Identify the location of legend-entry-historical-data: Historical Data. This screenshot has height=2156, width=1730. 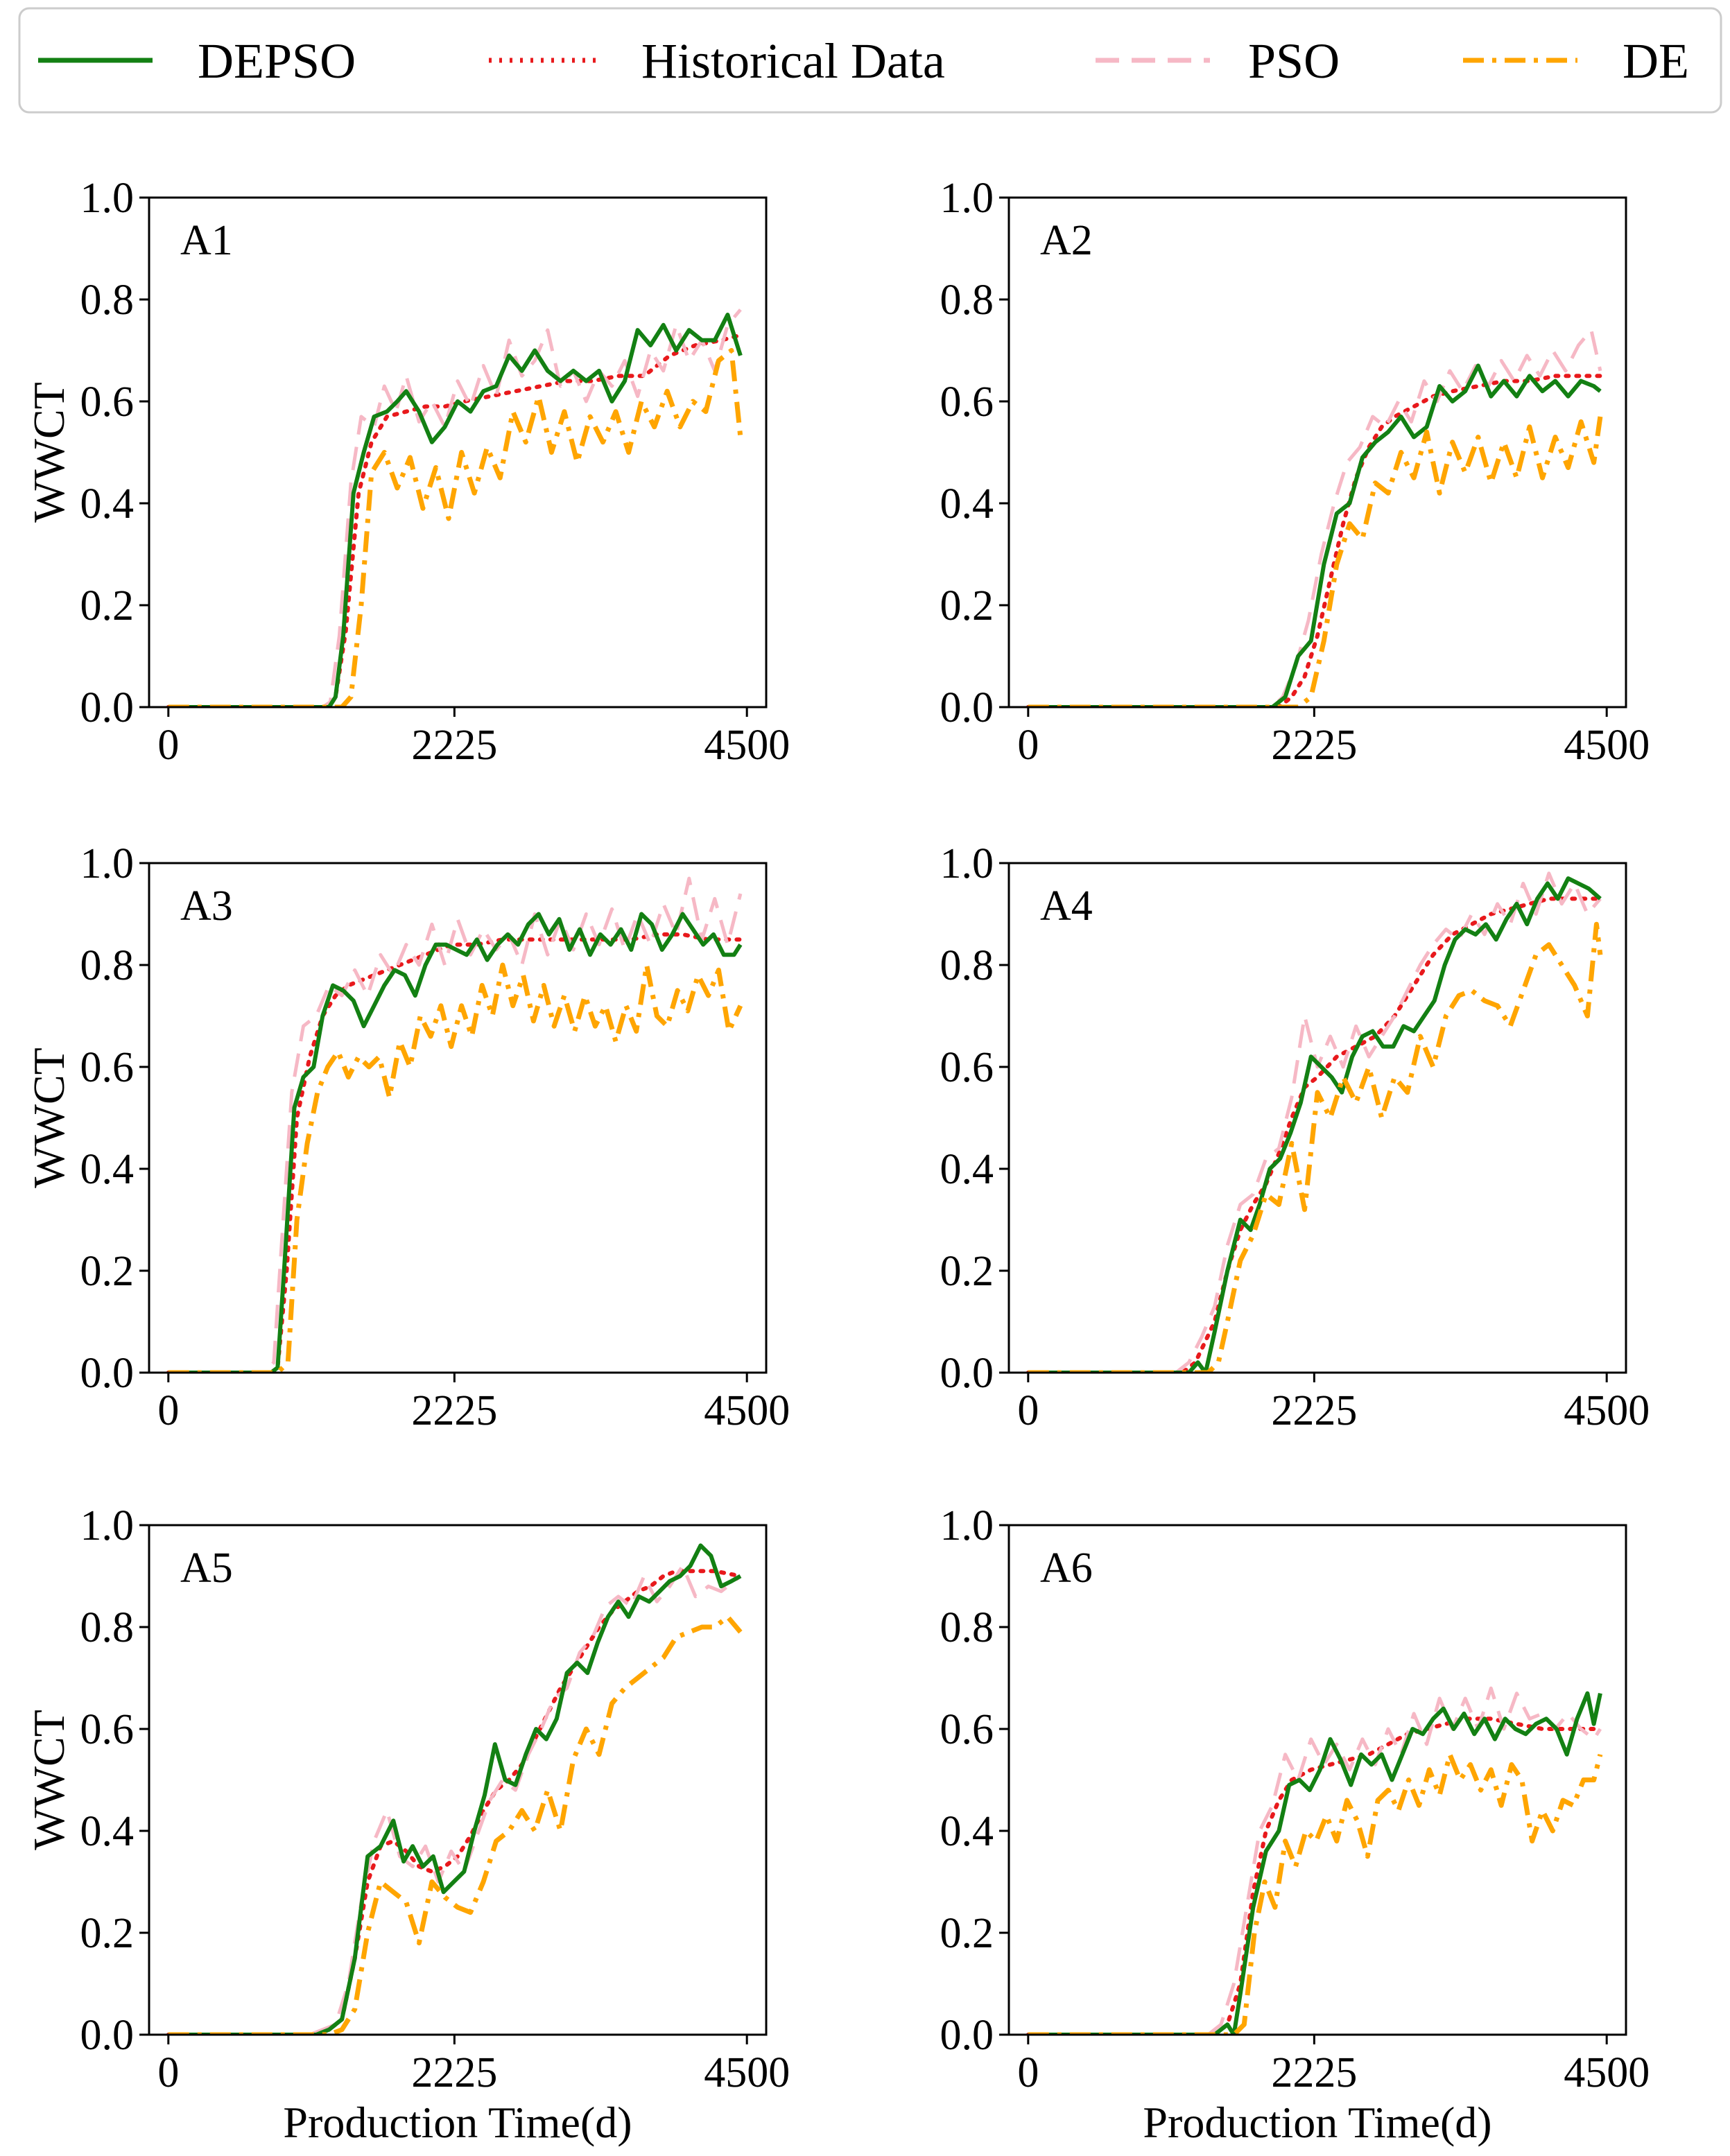
(717, 61).